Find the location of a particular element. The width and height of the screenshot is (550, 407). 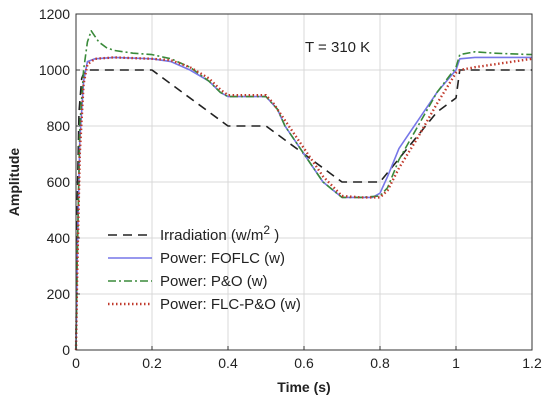

legend-label-irradiation-base: Irradiation (w/m is located at coordinates (211, 235).